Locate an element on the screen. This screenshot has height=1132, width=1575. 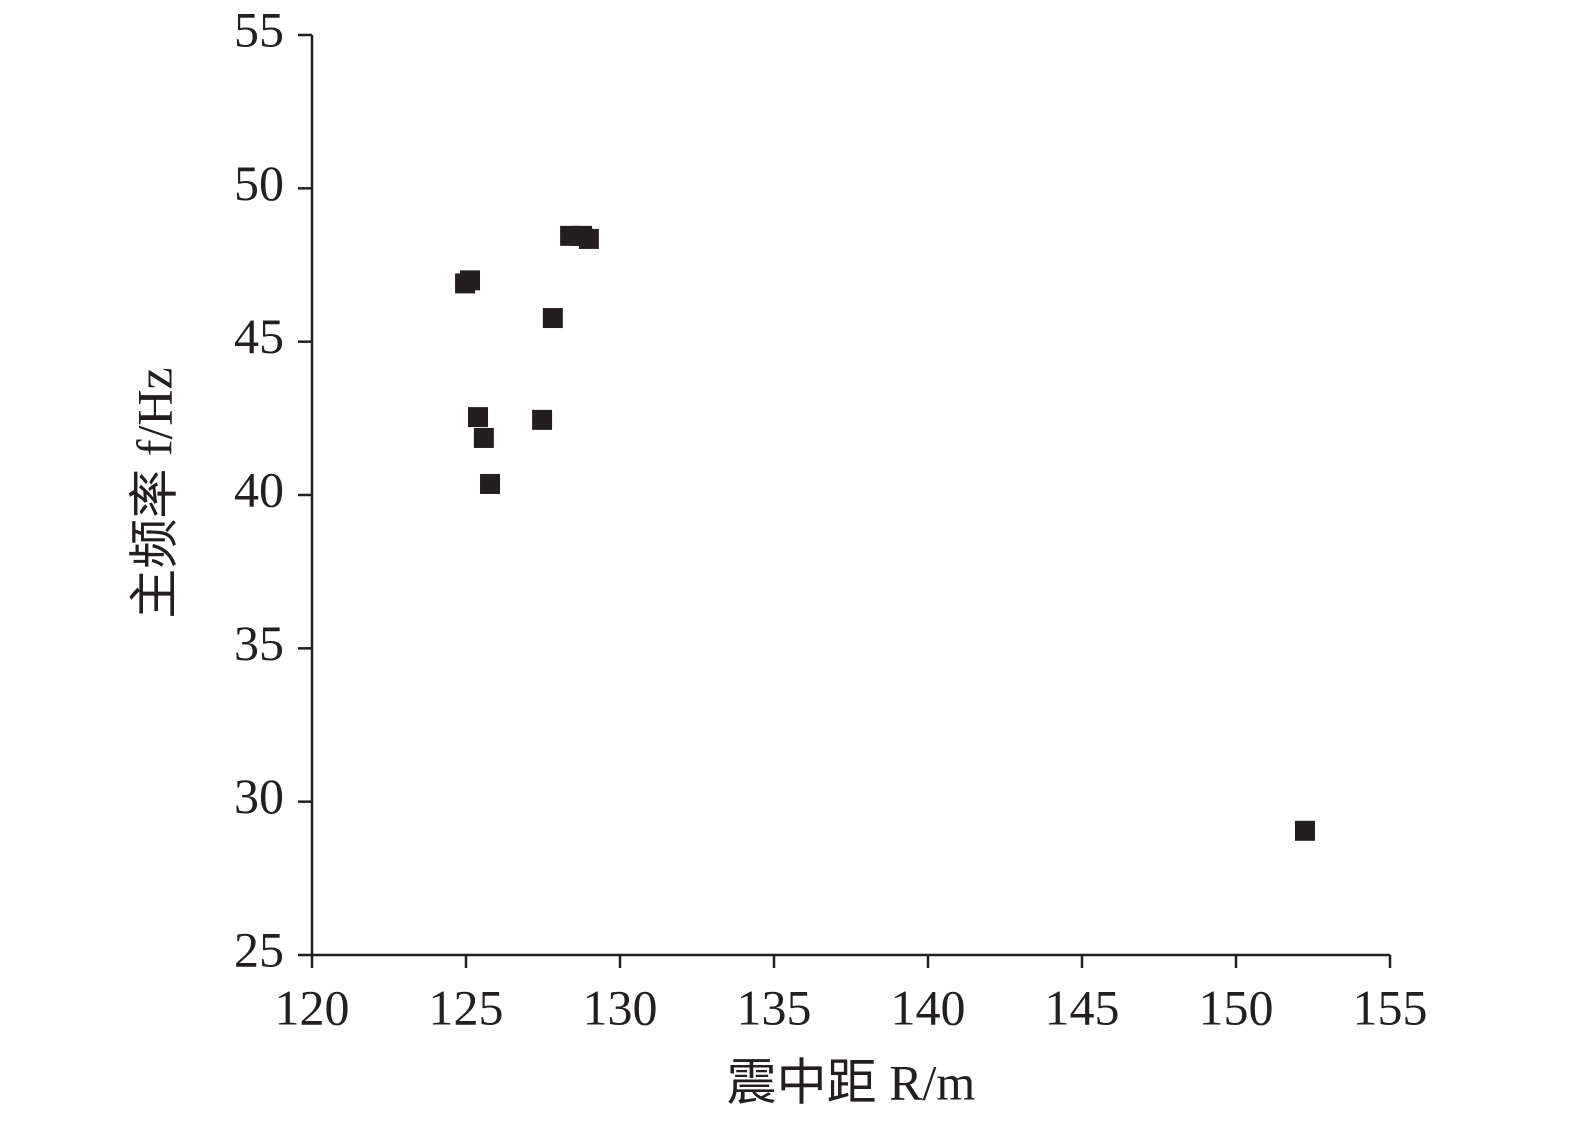
x-tick-label: 145 is located at coordinates (1082, 1007).